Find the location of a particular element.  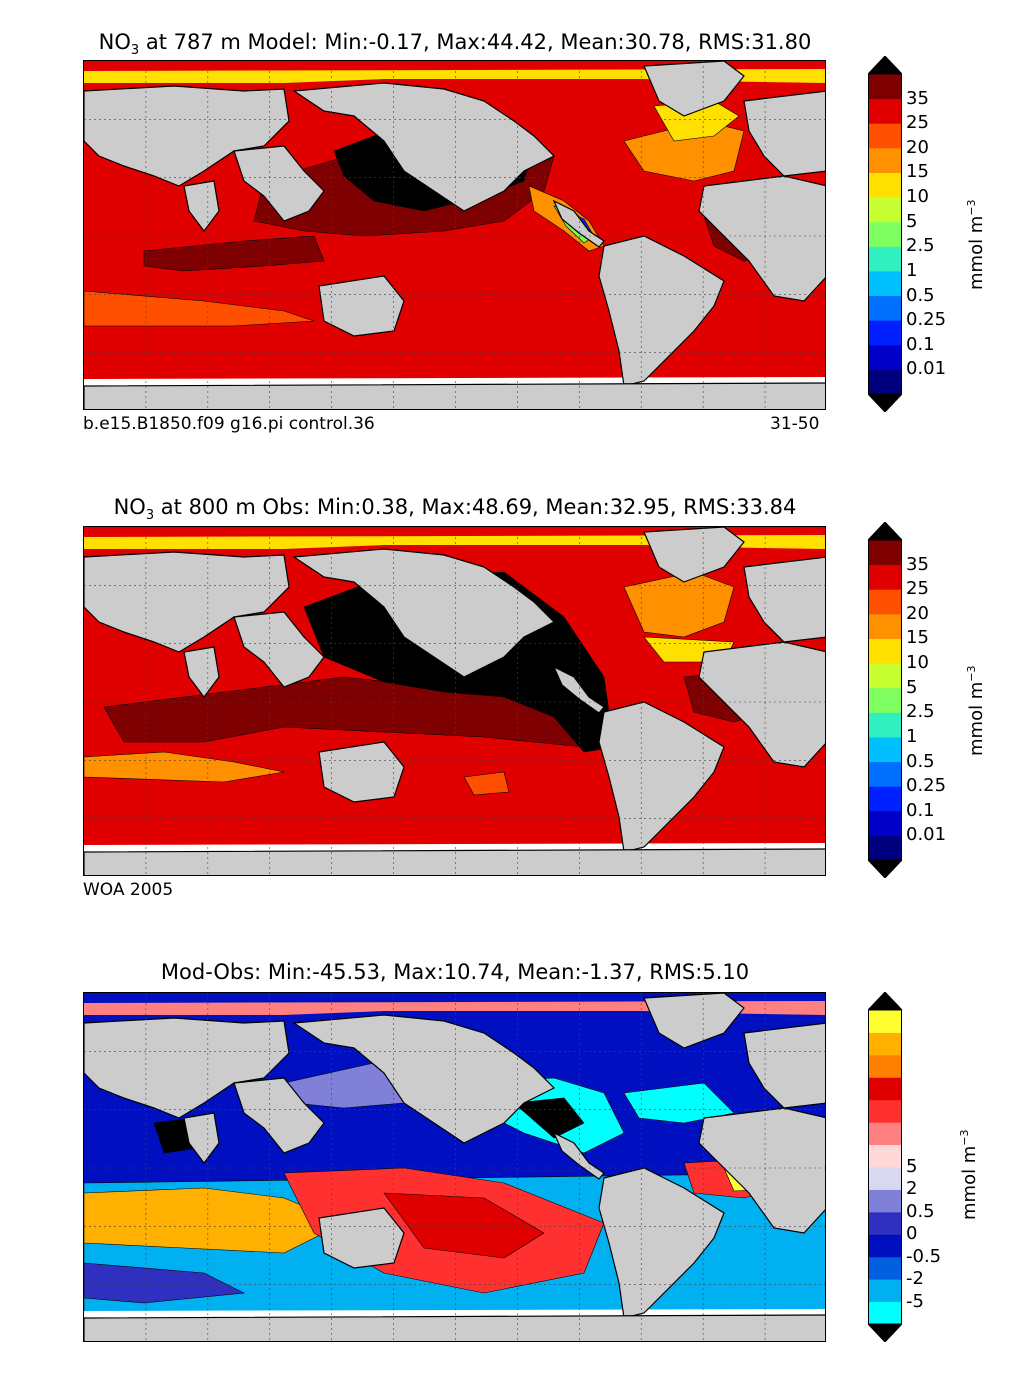

colorbar-extend-max is located at coordinates (885, 1001).